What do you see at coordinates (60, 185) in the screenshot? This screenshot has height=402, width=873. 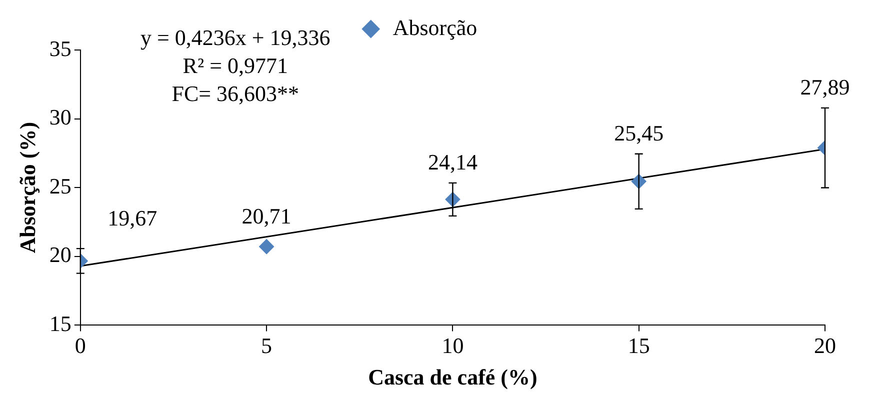 I see `y-tick-label: 25` at bounding box center [60, 185].